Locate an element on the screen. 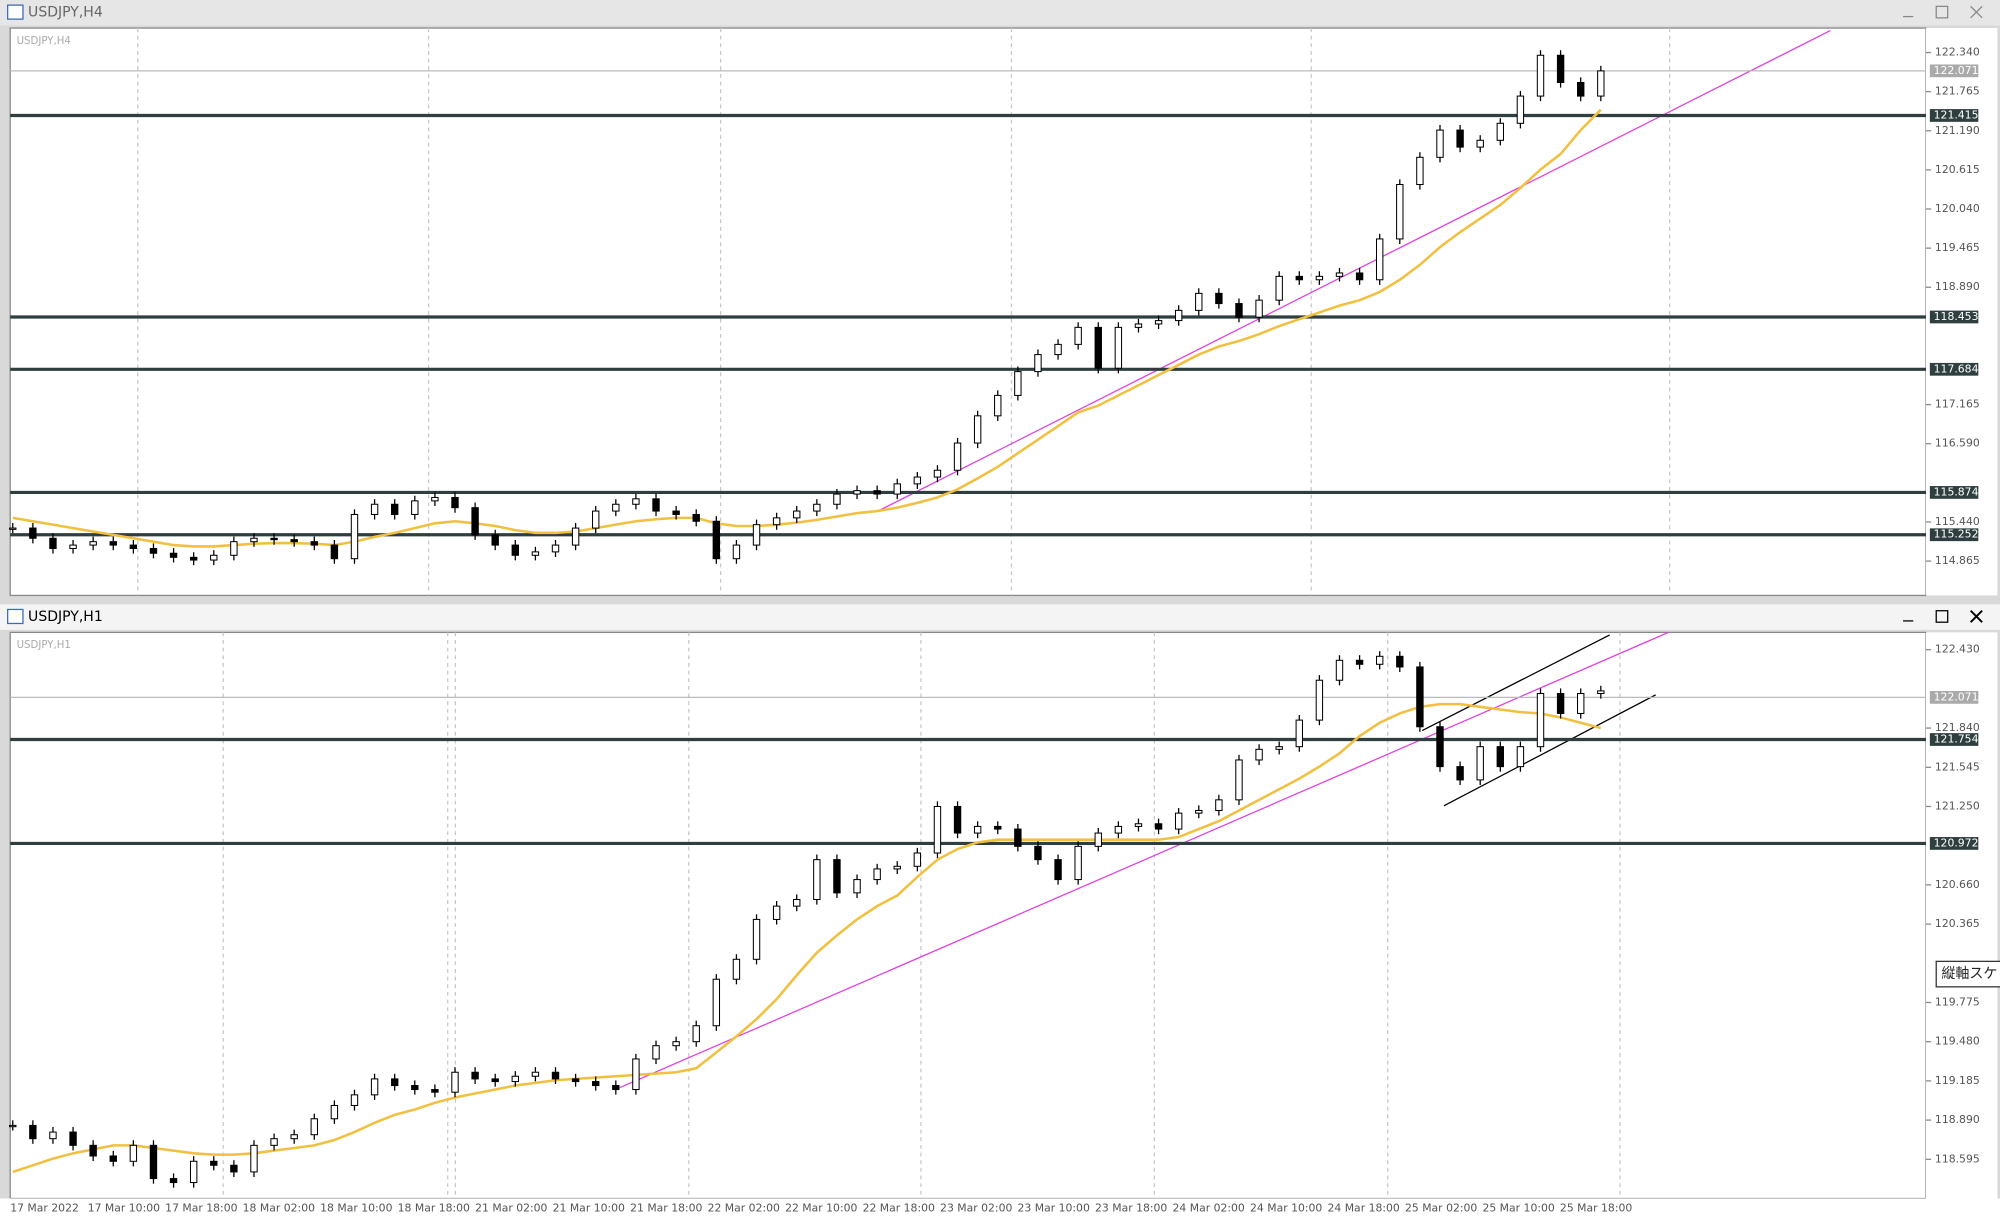  level-label: 118.453 is located at coordinates (1956, 316).